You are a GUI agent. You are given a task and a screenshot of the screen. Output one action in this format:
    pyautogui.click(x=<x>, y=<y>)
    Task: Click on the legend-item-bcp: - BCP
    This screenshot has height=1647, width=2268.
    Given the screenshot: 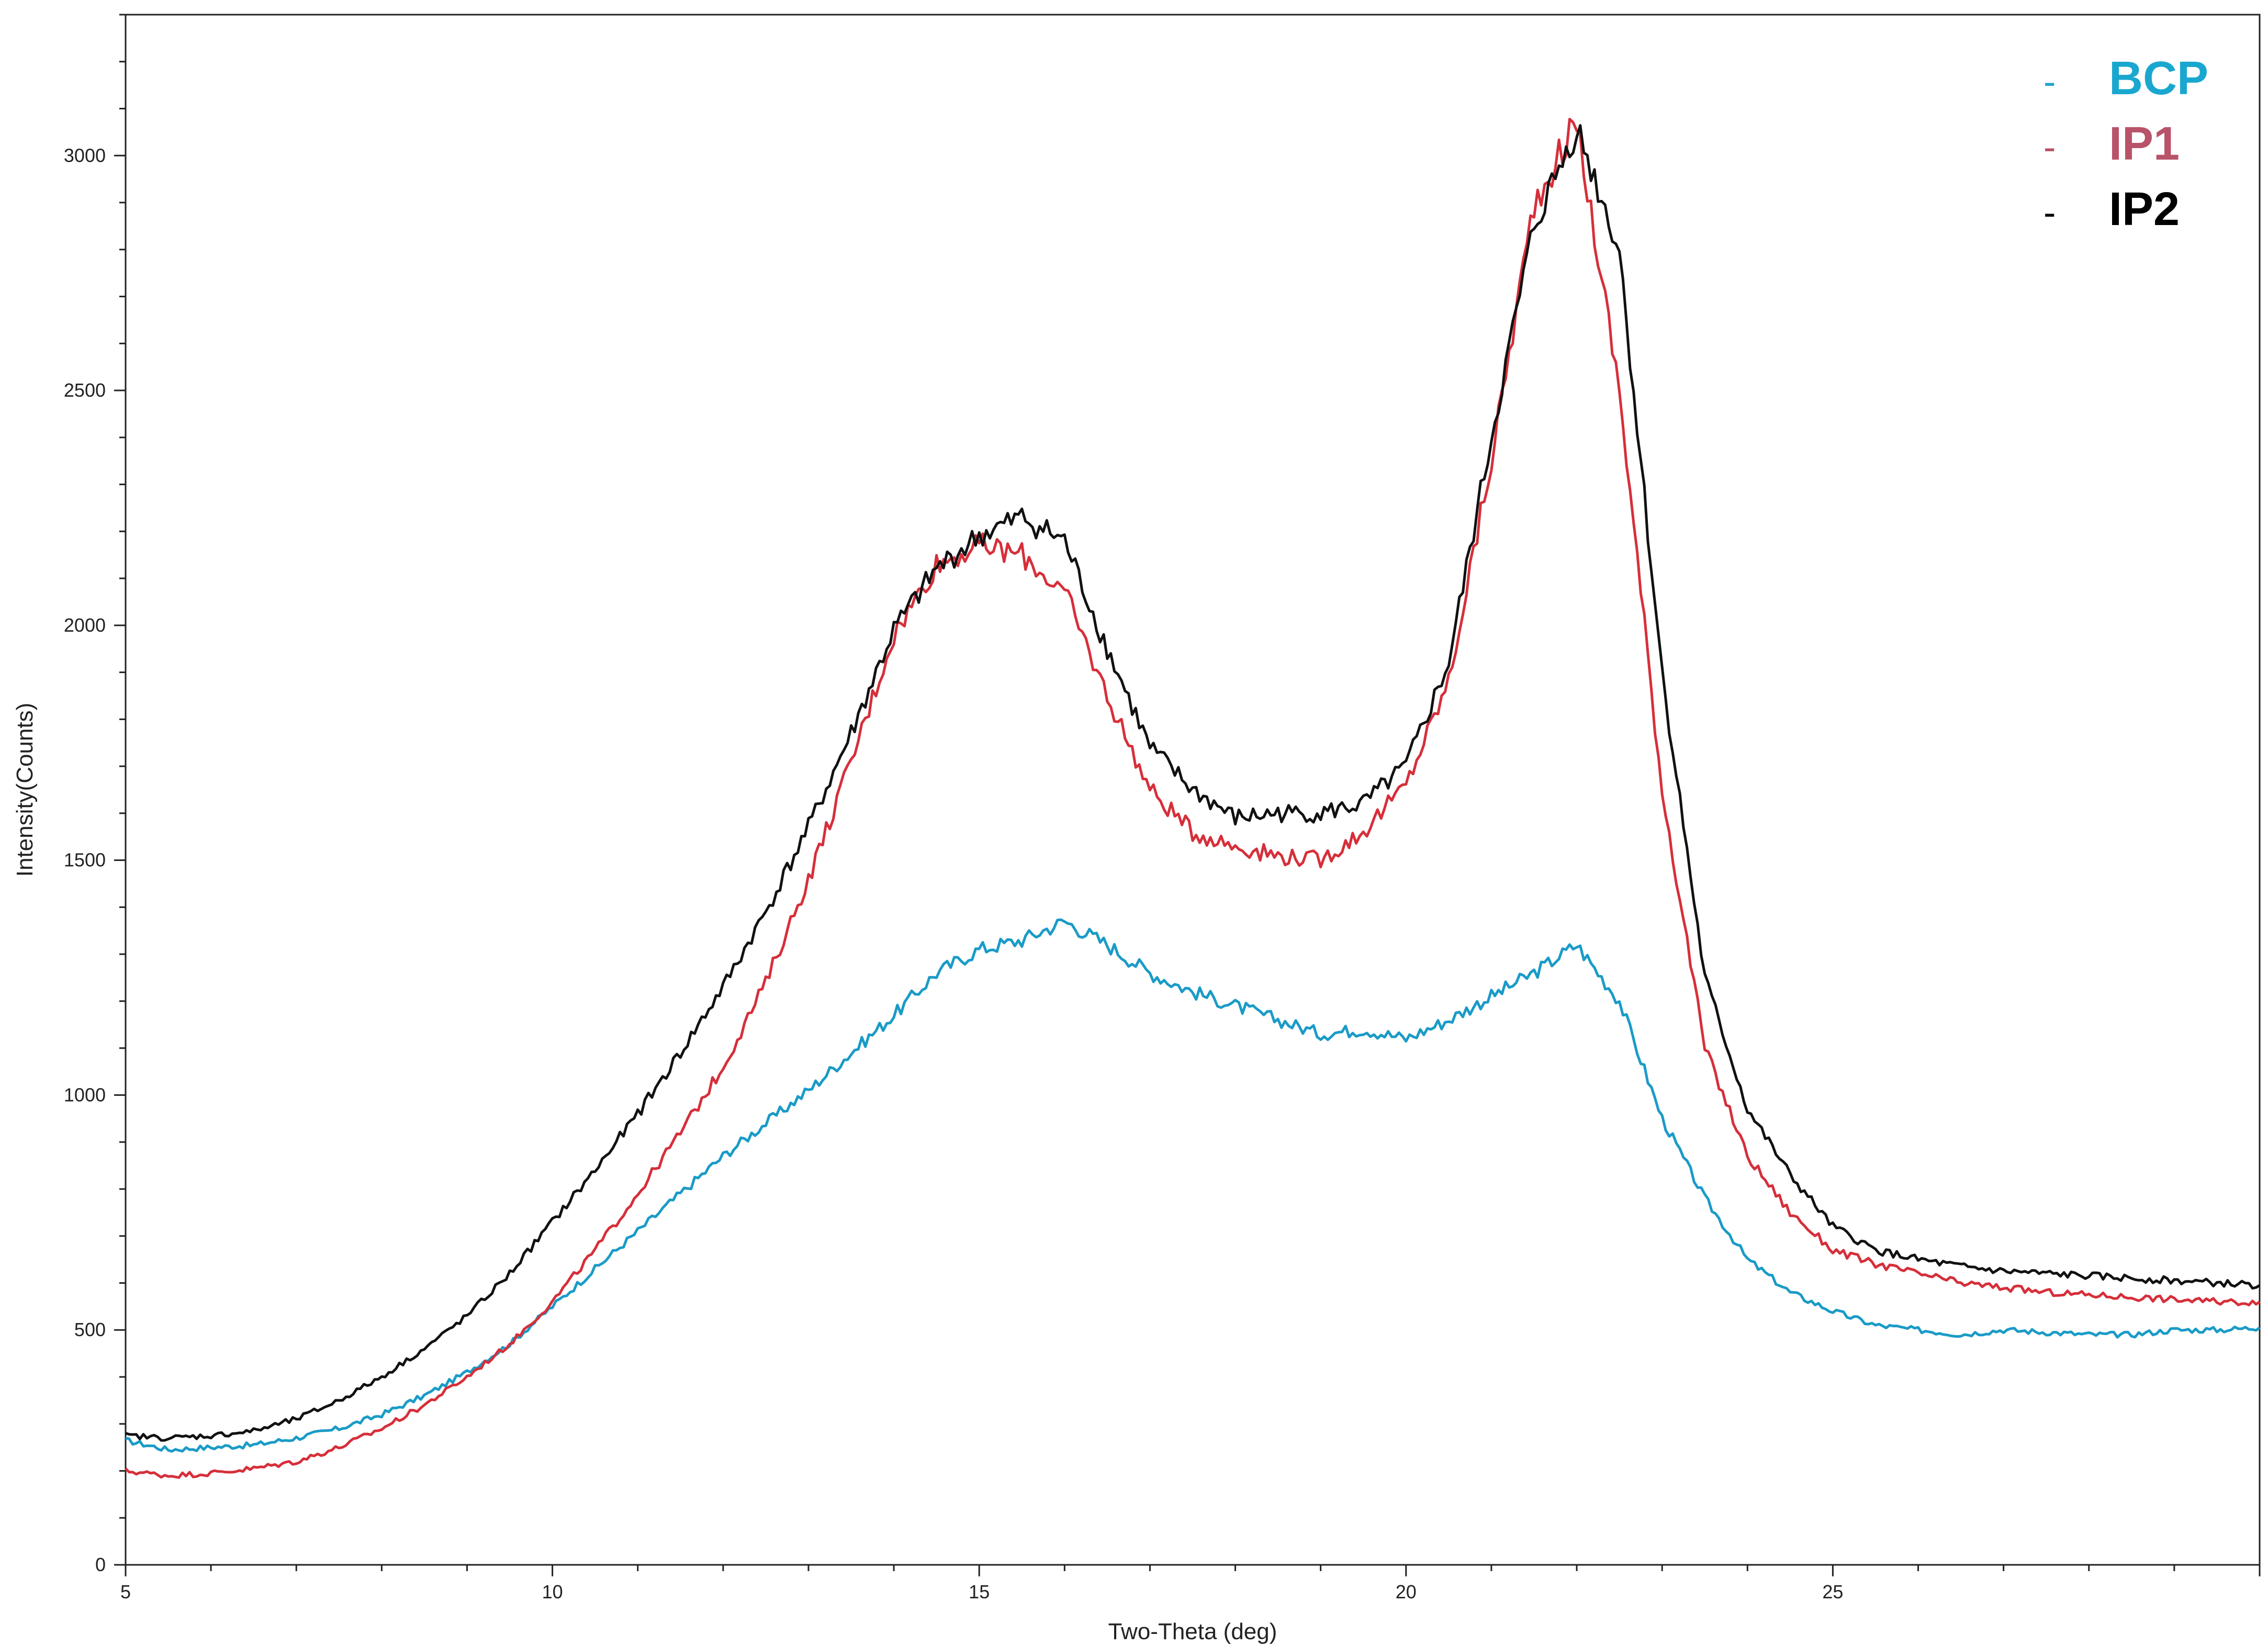 What is the action you would take?
    pyautogui.click(x=2126, y=78)
    